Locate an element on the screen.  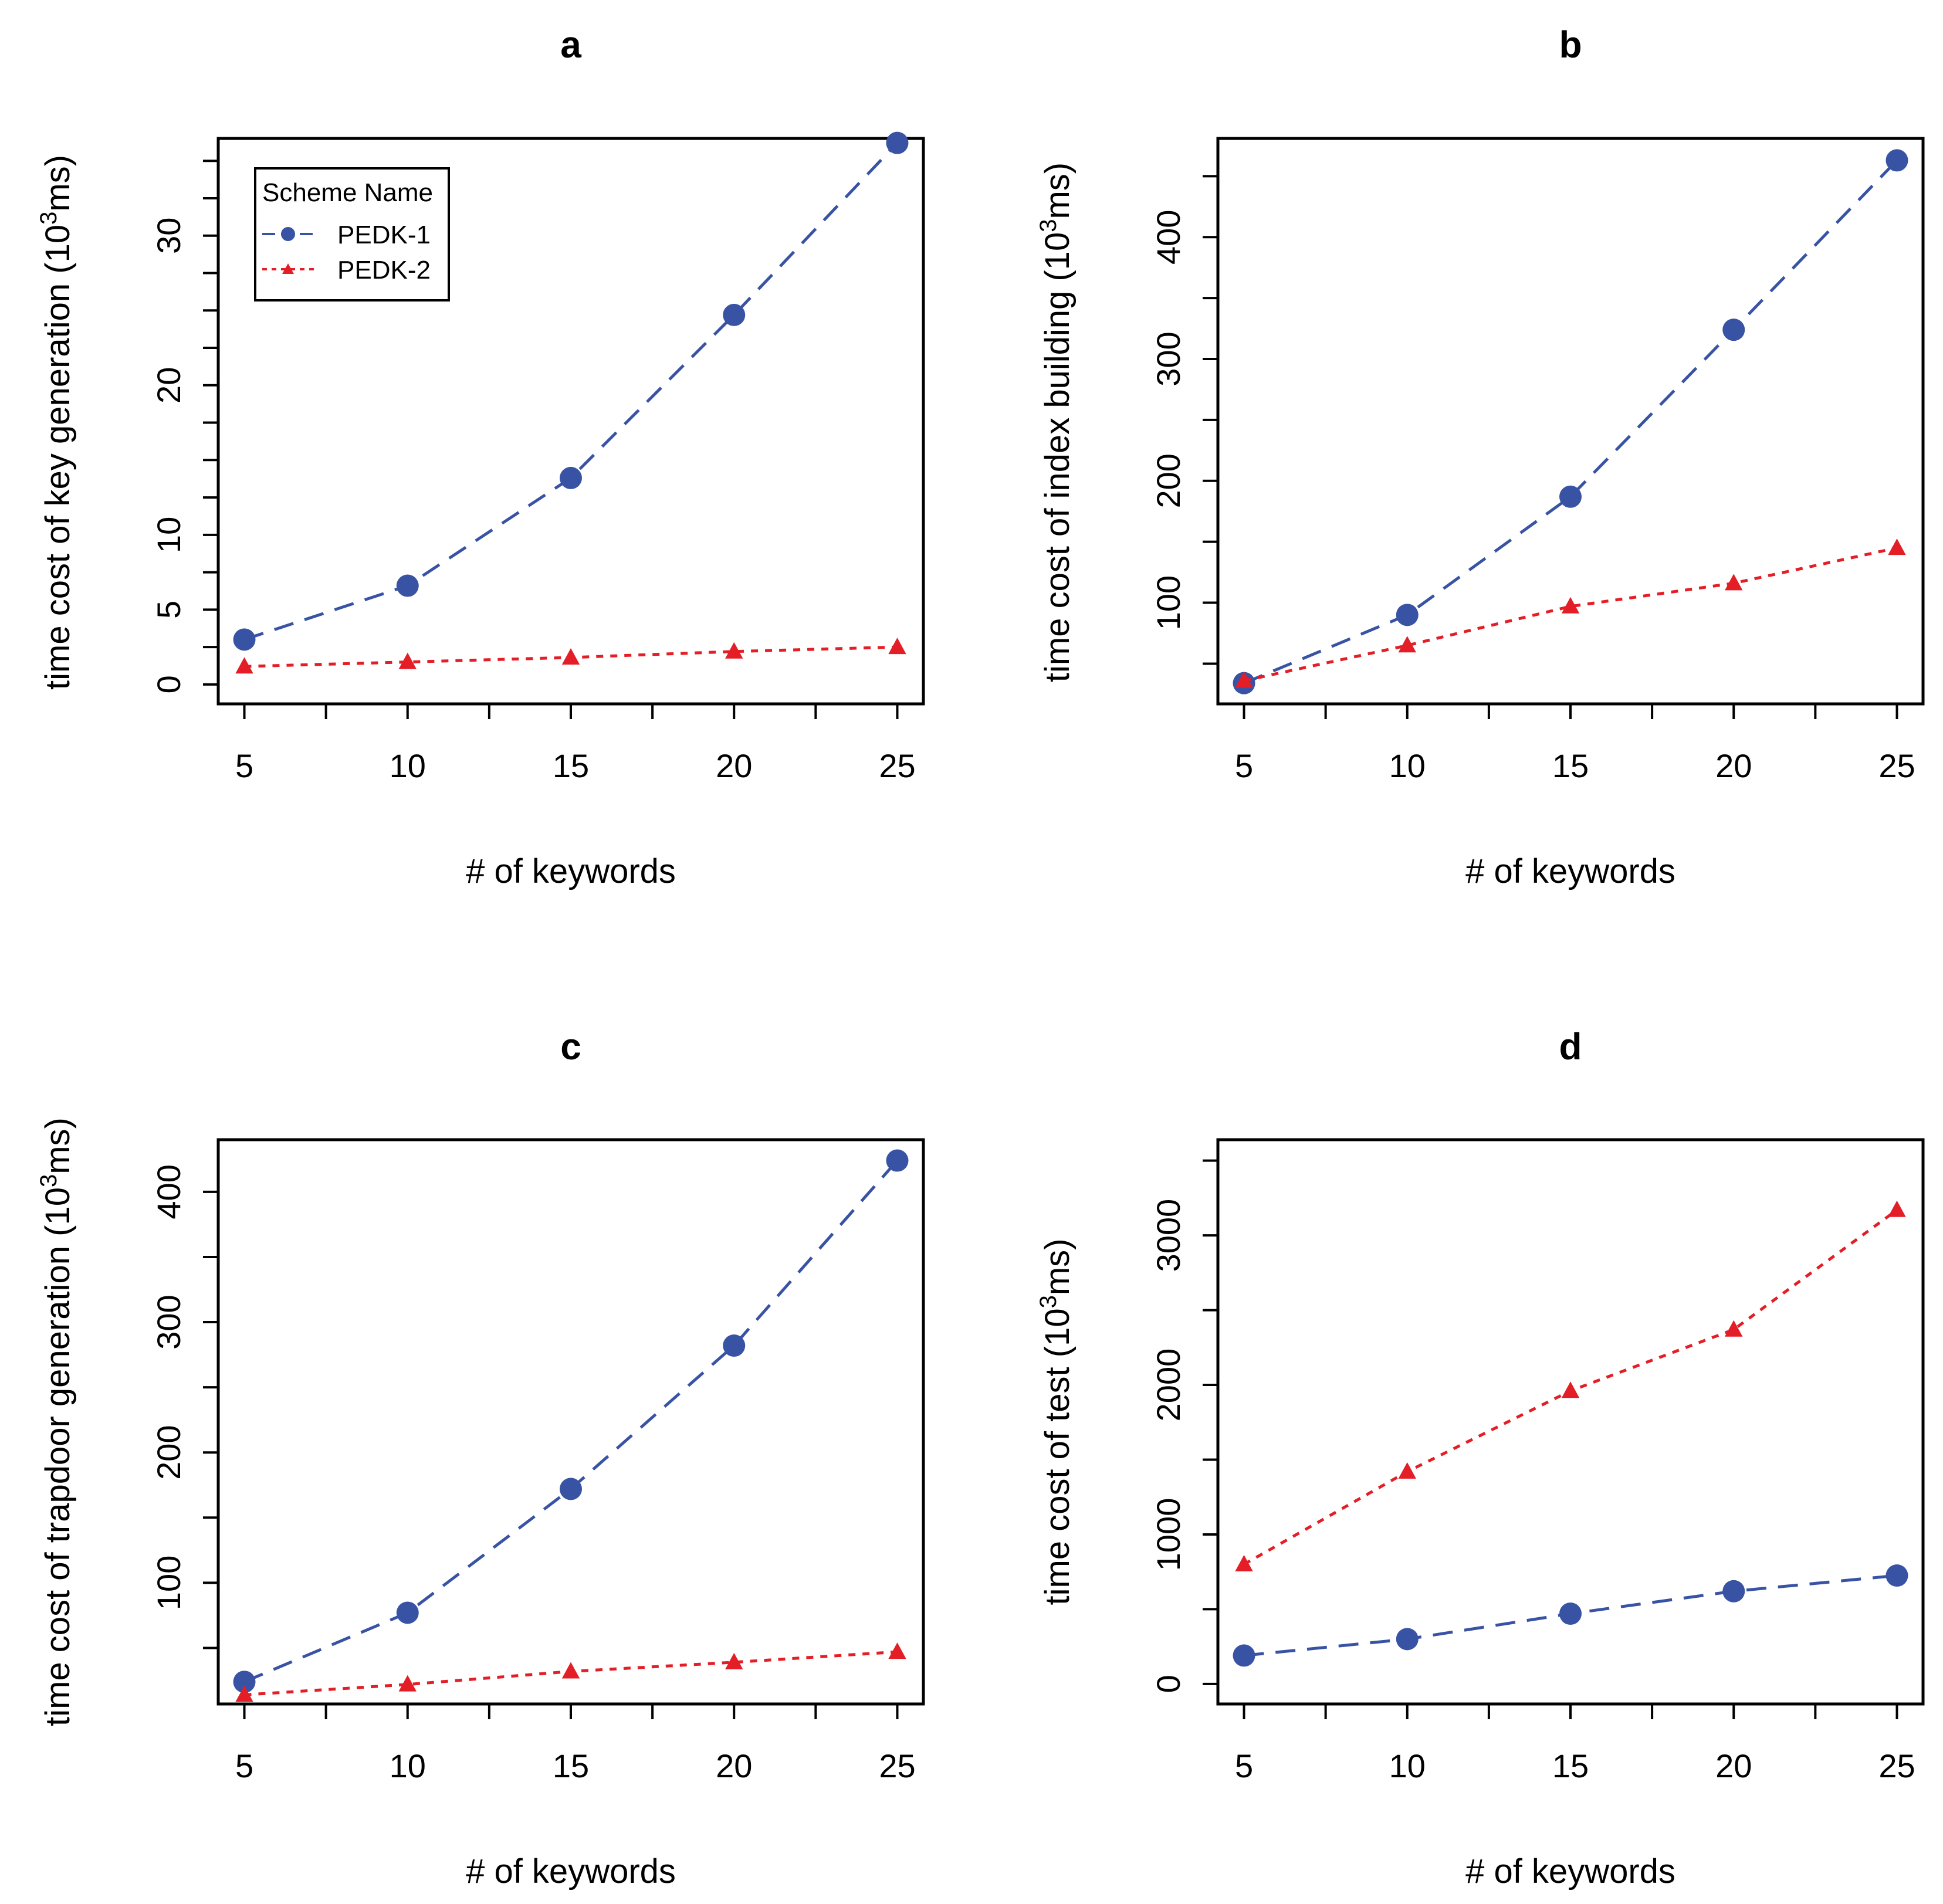
y-axis-label: time cost of test (103ms) is located at coordinates (1056, 1422).